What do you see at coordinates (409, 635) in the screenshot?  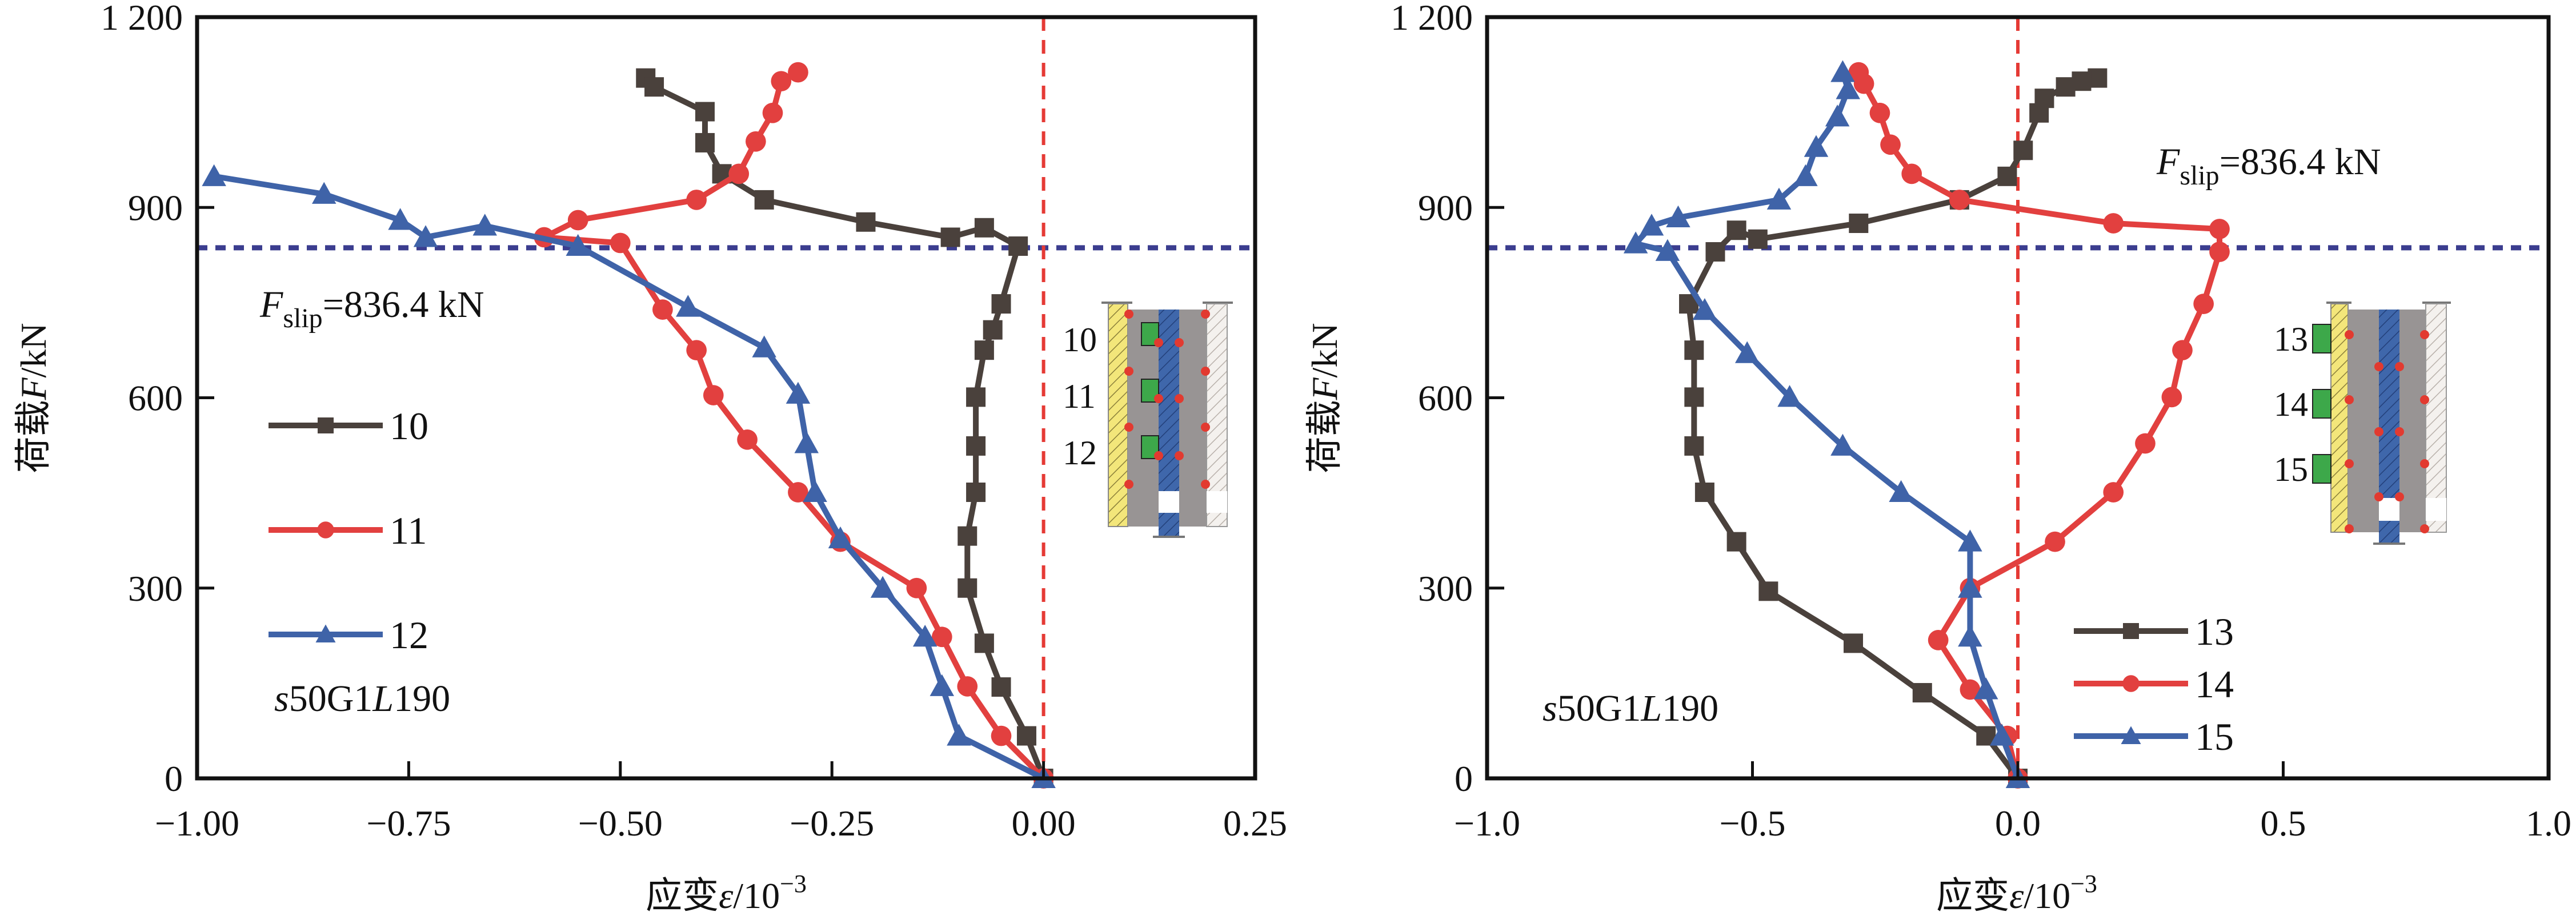 I see `legend-label: 12` at bounding box center [409, 635].